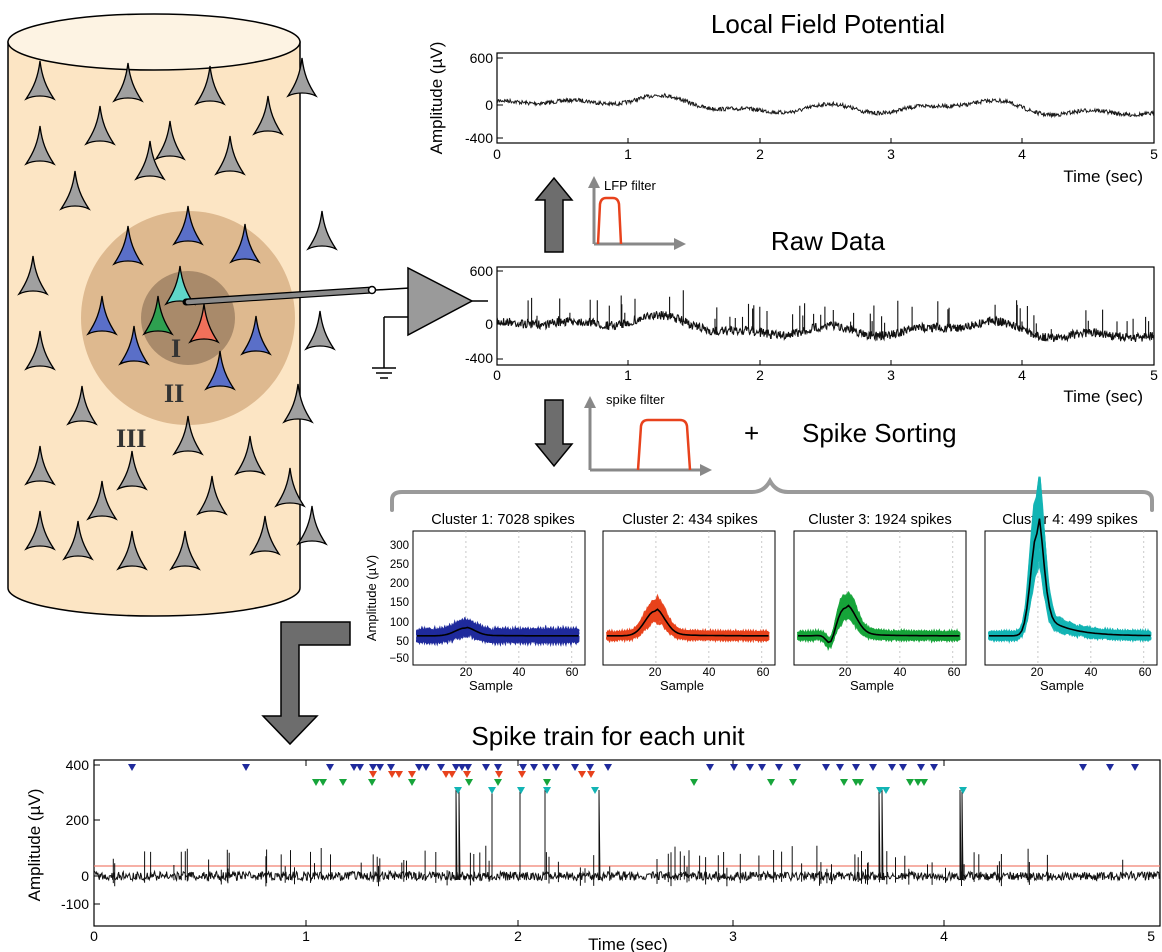 This screenshot has height=952, width=1162. I want to click on cluster-1-axes, so click(499, 598).